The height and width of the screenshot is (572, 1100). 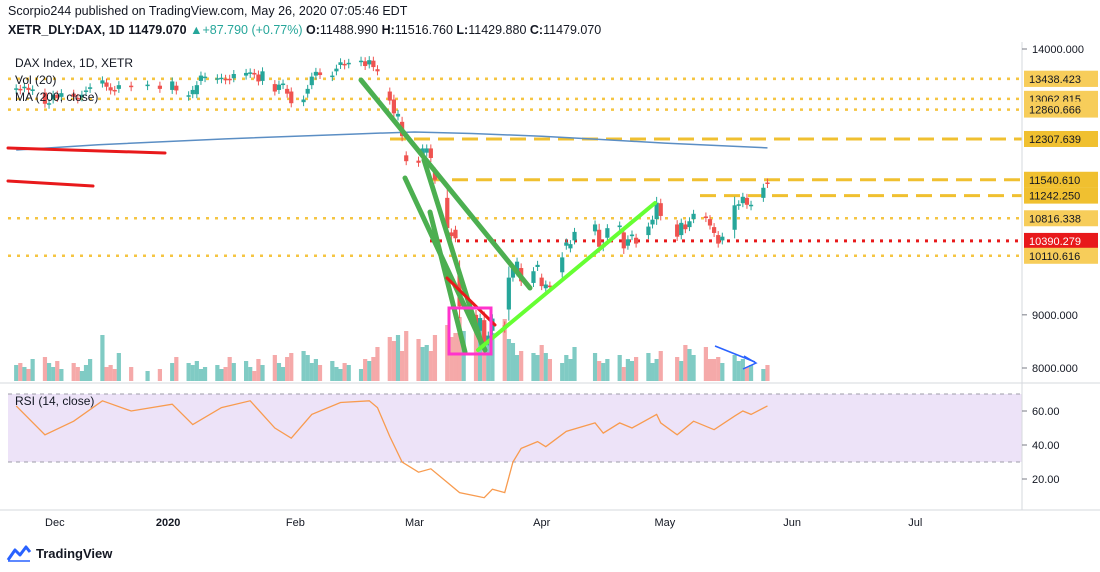 I want to click on red-trend-line, so click(x=471, y=301).